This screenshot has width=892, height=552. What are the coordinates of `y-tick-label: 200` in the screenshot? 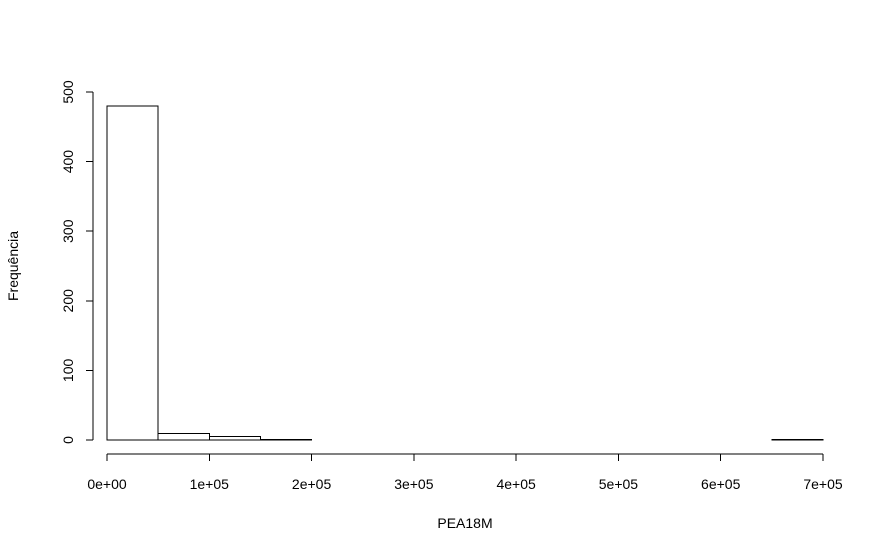 It's located at (68, 301).